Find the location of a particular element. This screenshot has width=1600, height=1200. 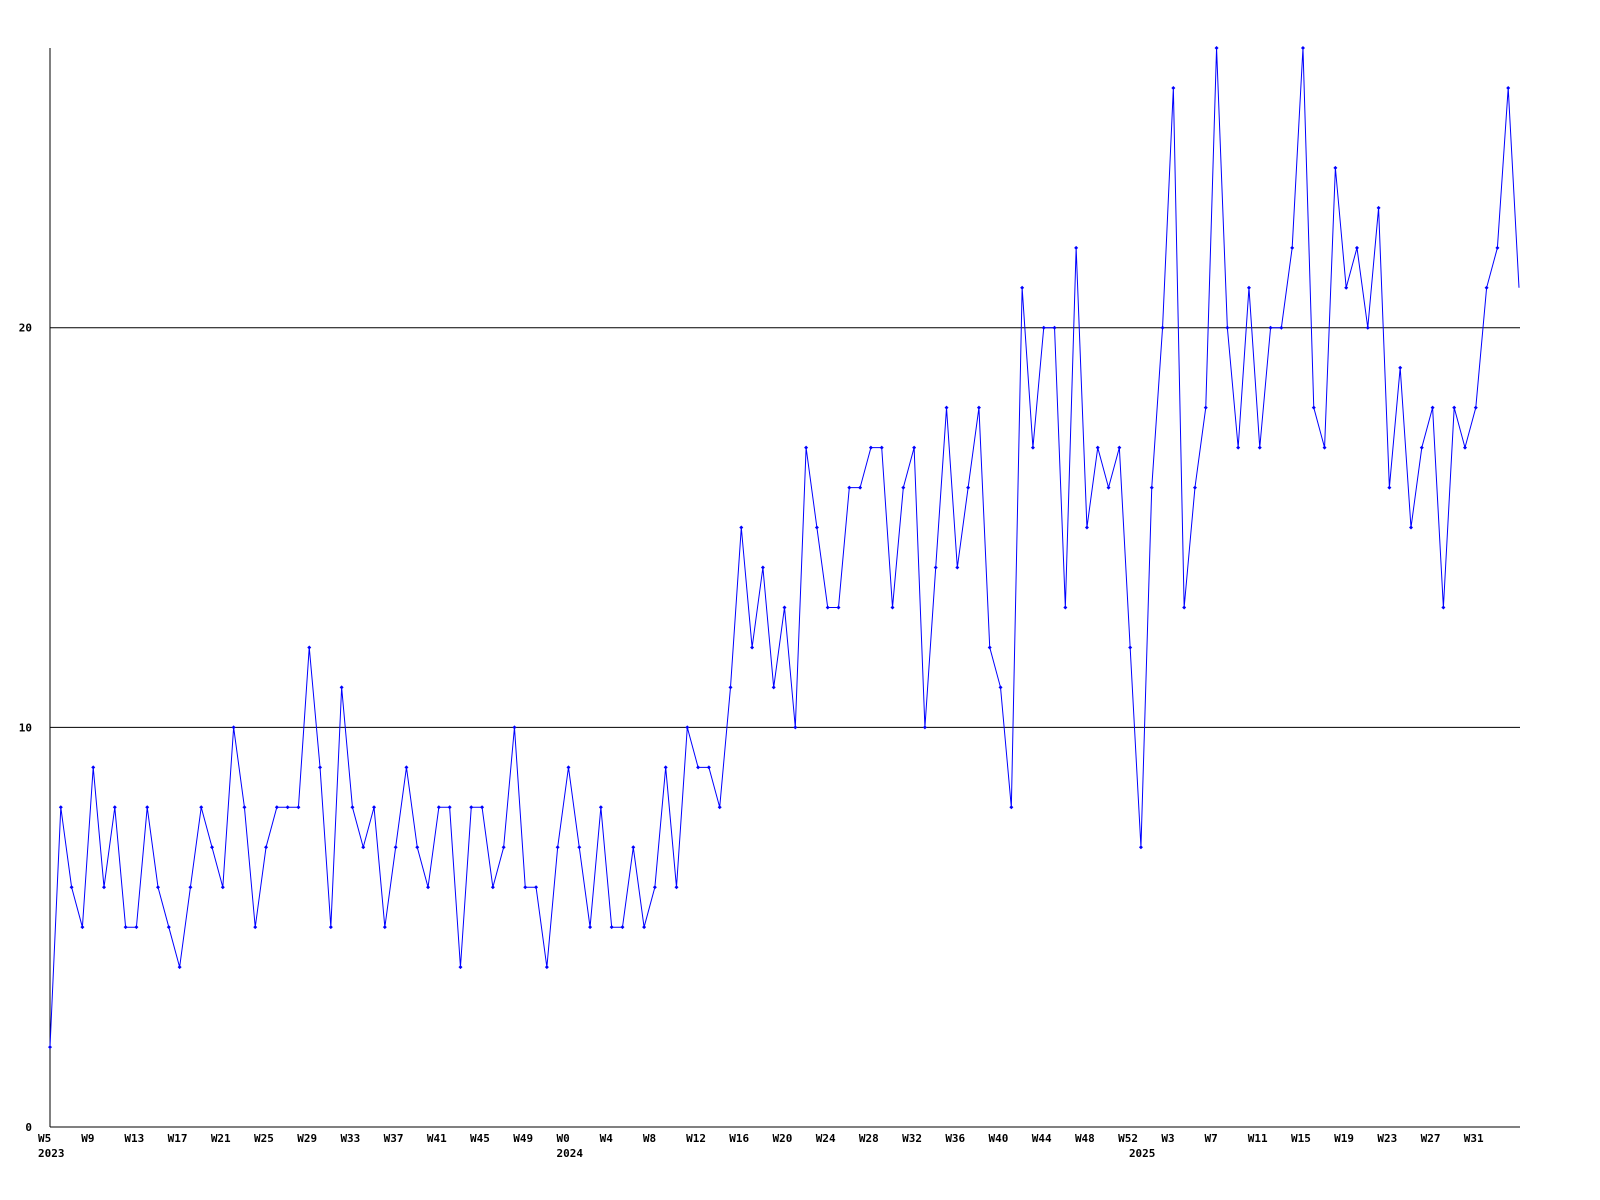

x-tick-label: W16 is located at coordinates (739, 1138).